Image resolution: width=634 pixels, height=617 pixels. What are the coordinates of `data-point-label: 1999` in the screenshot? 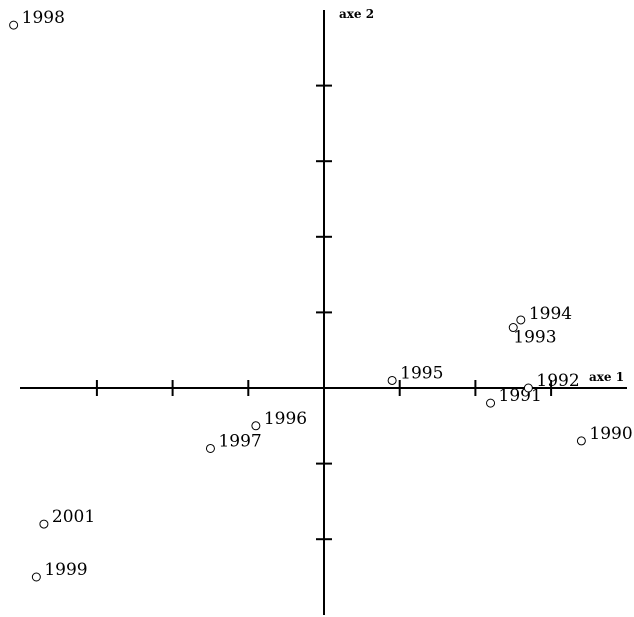 It's located at (65, 570).